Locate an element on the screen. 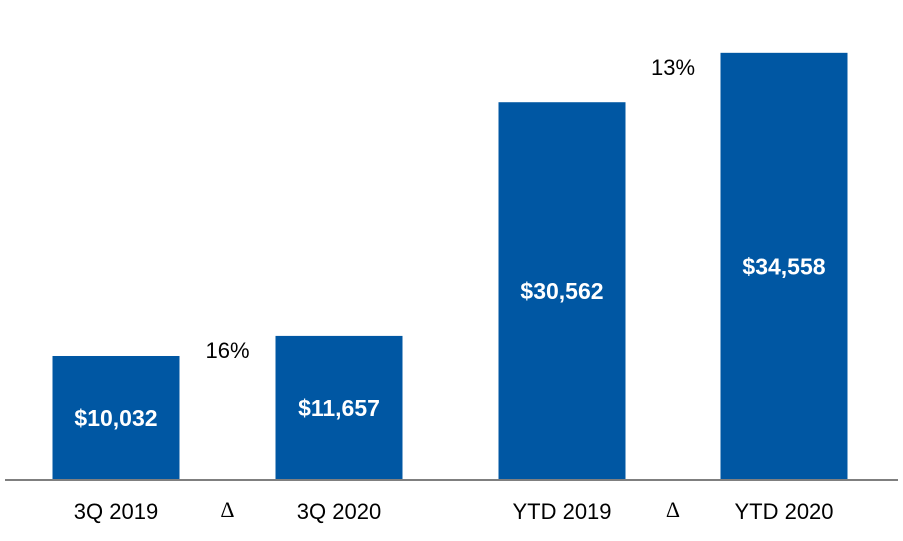 The height and width of the screenshot is (541, 903). bar-ytd-2019 is located at coordinates (562, 291).